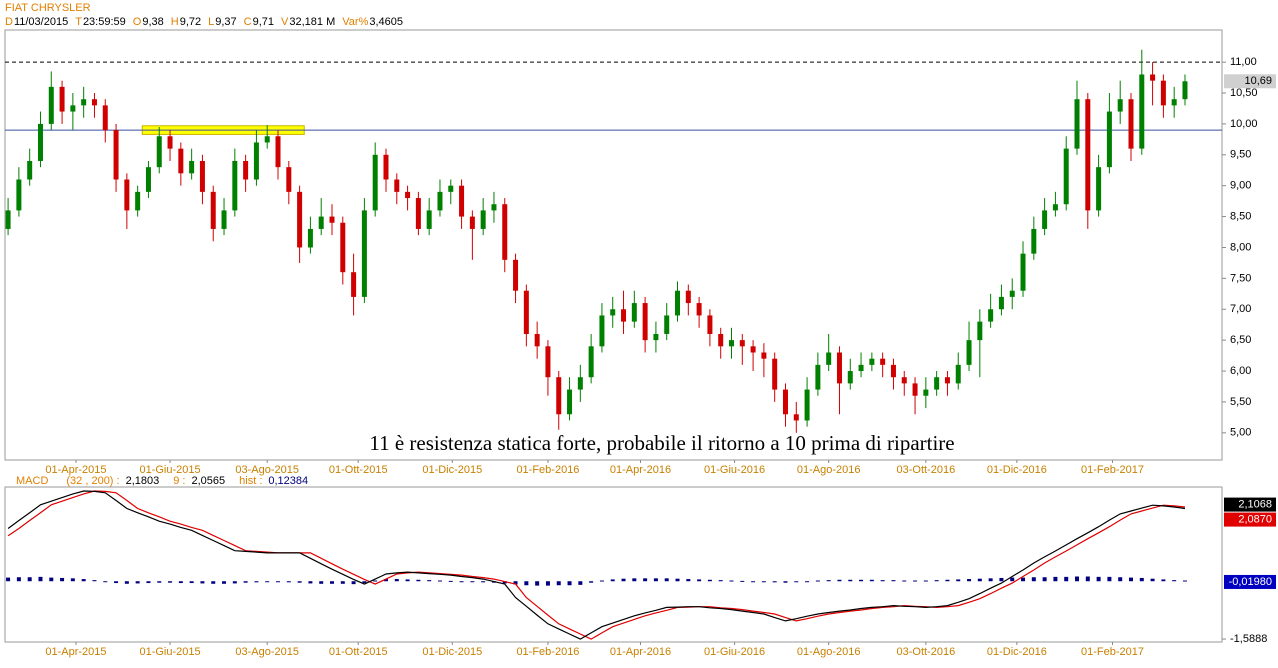 The width and height of the screenshot is (1278, 668). I want to click on y-tick-label: 11,00, so click(1243, 62).